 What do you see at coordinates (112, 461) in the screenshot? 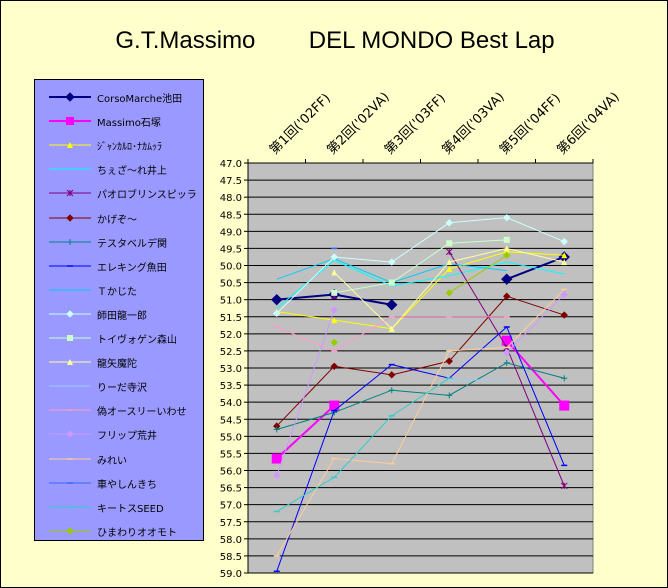
I see `legend-label: みれい` at bounding box center [112, 461].